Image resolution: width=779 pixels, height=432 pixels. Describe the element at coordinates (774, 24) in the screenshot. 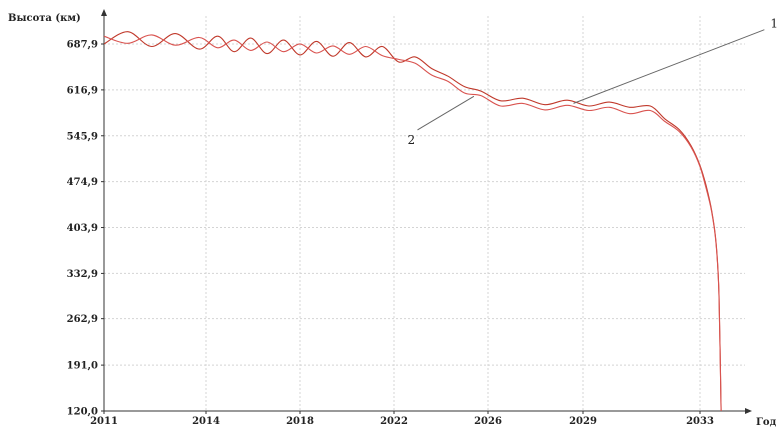

I see `annotation-label: 1` at that location.